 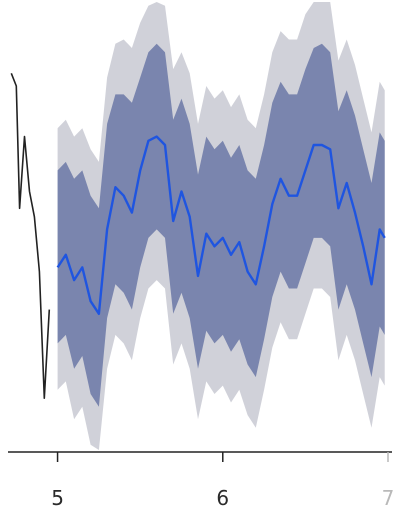 I want to click on x-tick-label: 7, so click(x=388, y=498).